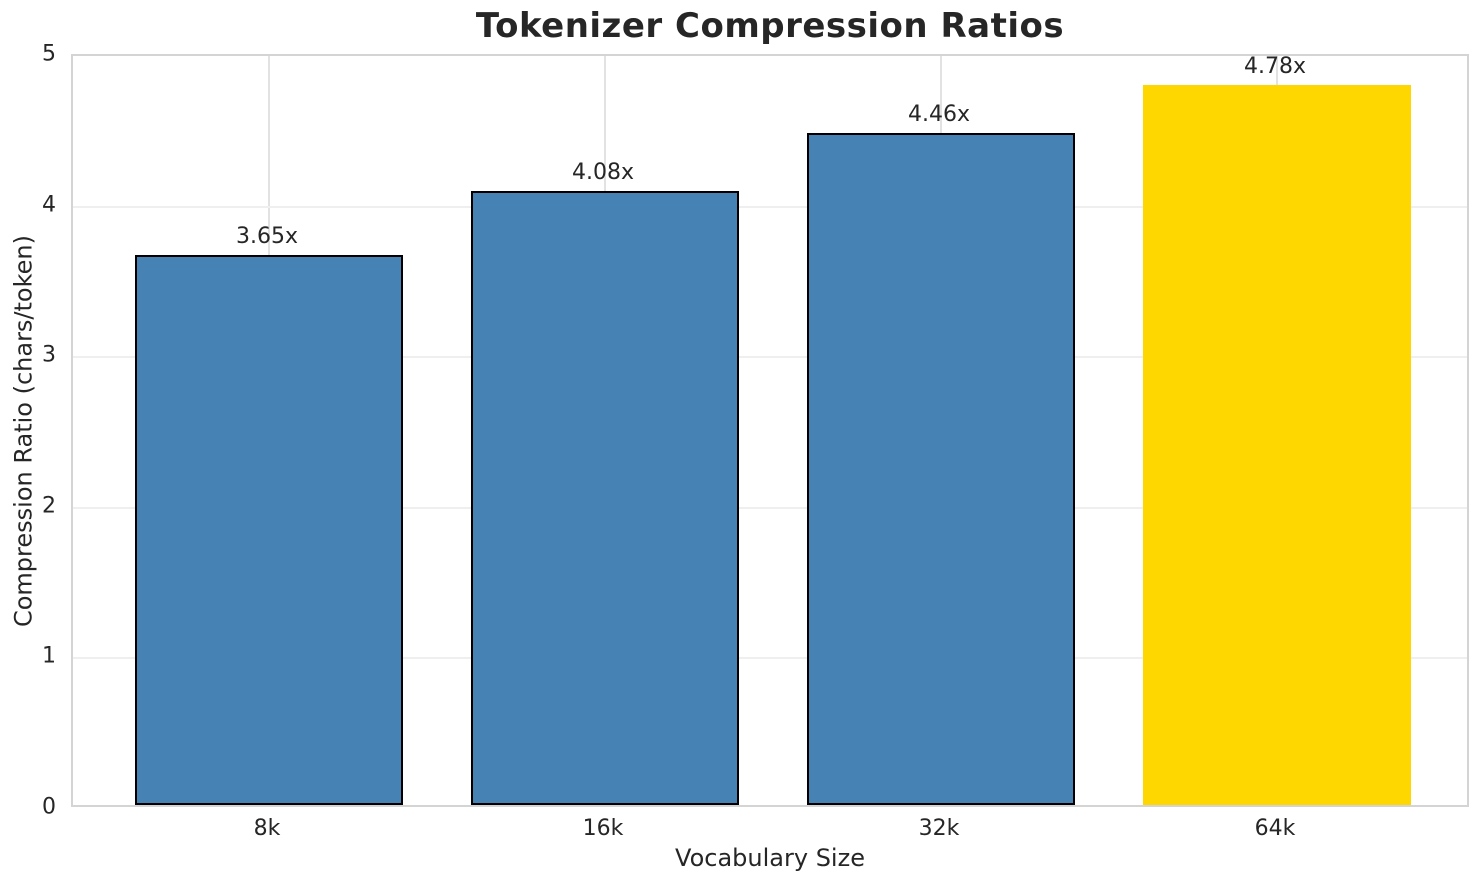 The height and width of the screenshot is (885, 1483). What do you see at coordinates (267, 237) in the screenshot?
I see `bar-value-label: 3.65x` at bounding box center [267, 237].